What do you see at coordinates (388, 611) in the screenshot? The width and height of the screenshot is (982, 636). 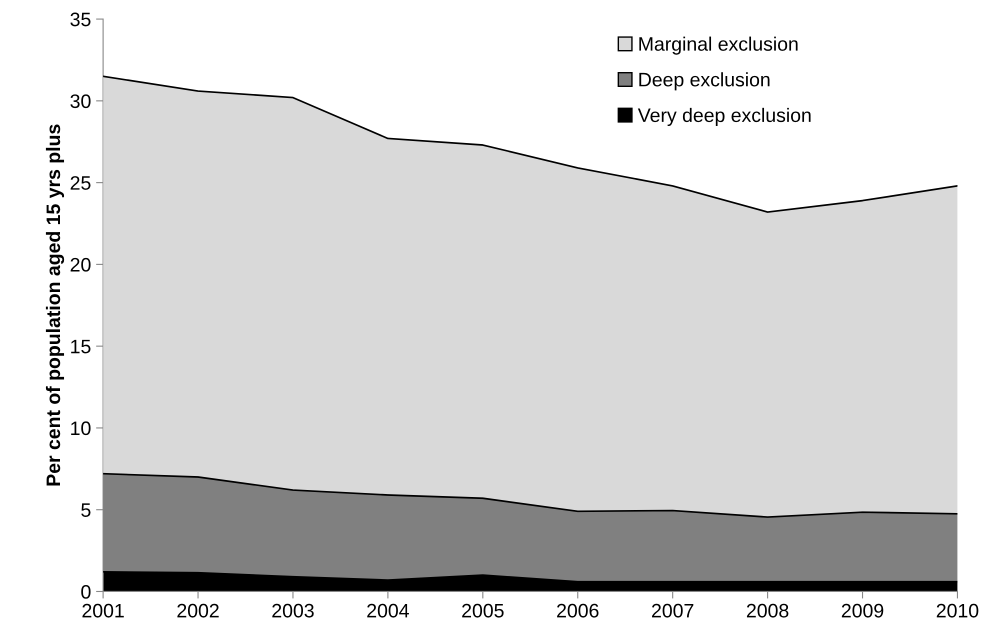 I see `x-tick-label: 2004` at bounding box center [388, 611].